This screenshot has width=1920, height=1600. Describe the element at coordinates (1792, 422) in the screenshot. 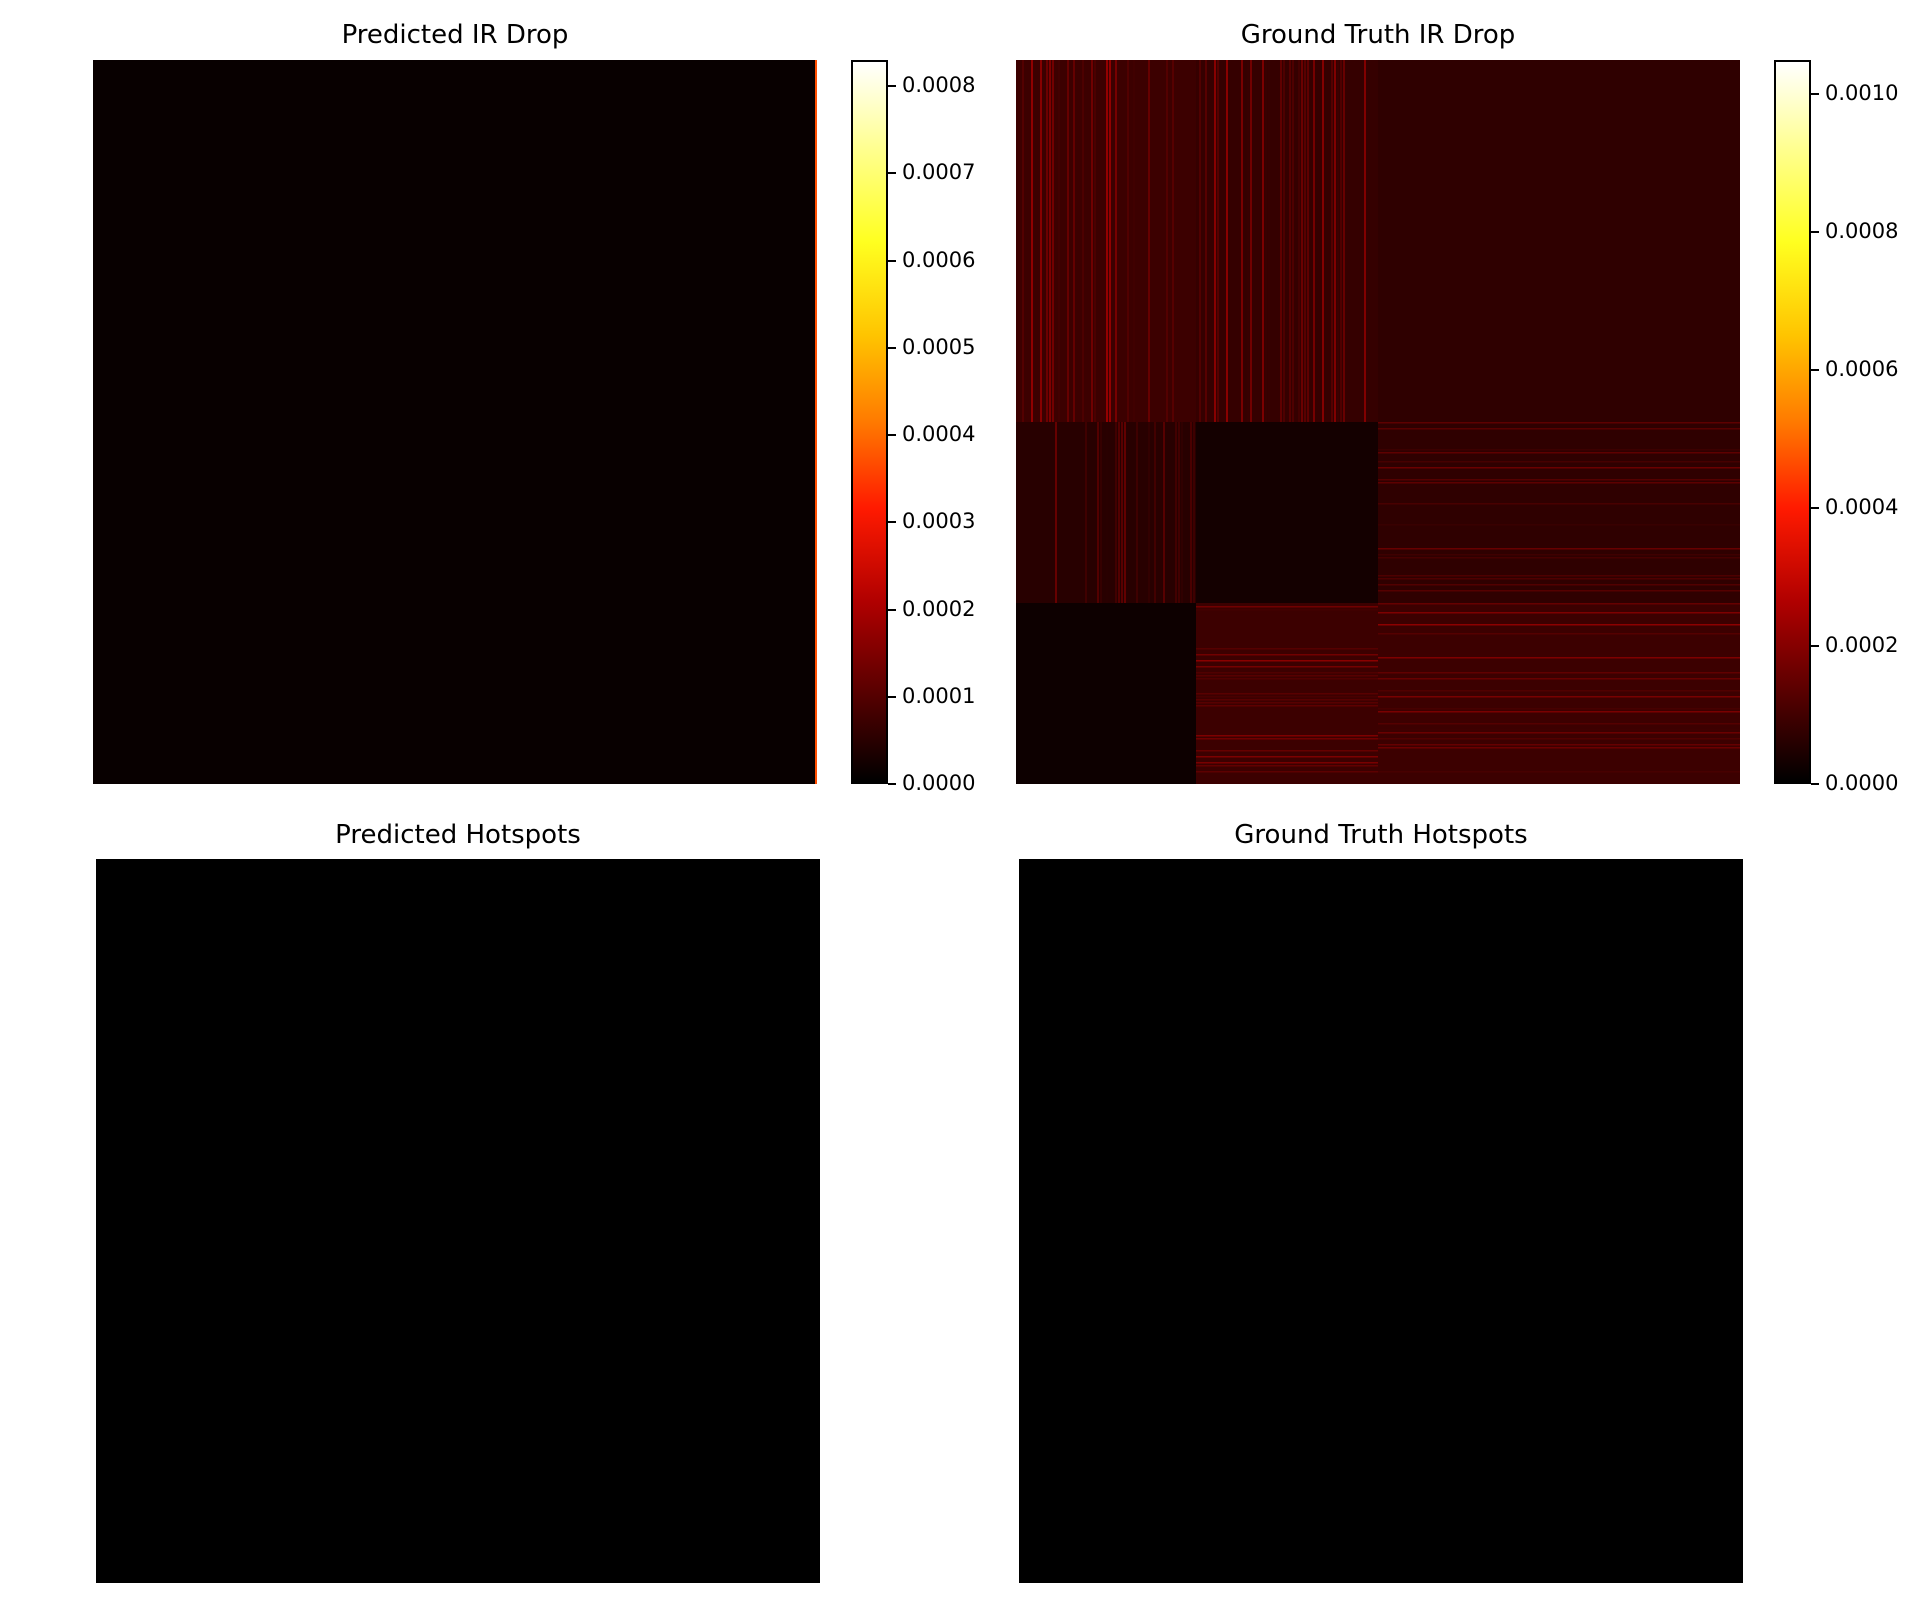

I see `colorbar-ground-truth-ir-drop` at that location.